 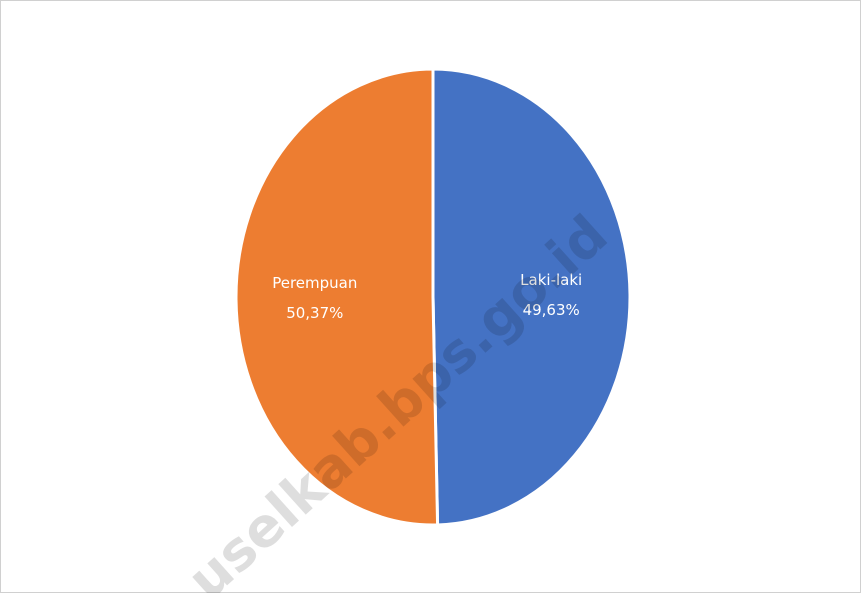 What do you see at coordinates (314, 313) in the screenshot?
I see `slice-value-label: 50,37%` at bounding box center [314, 313].